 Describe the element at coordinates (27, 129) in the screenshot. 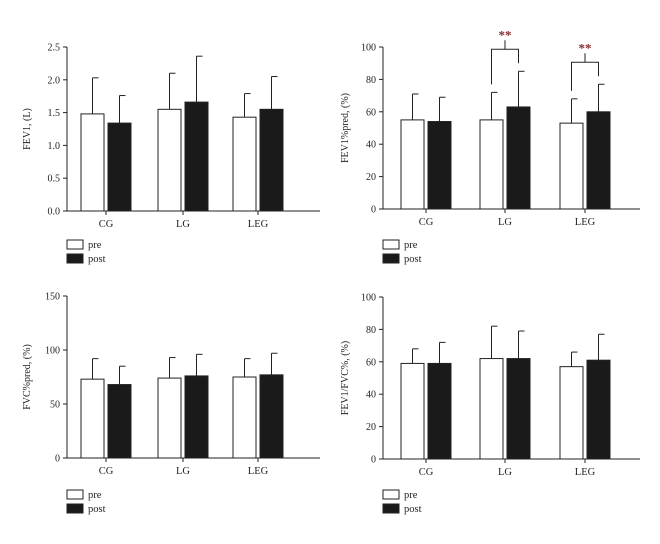

I see `y-axis-title: FEV1, (L)` at that location.